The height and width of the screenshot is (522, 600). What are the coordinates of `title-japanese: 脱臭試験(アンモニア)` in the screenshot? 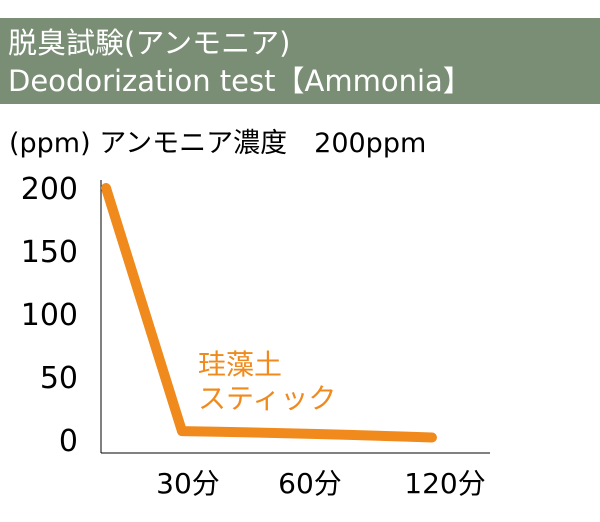 It's located at (149, 43).